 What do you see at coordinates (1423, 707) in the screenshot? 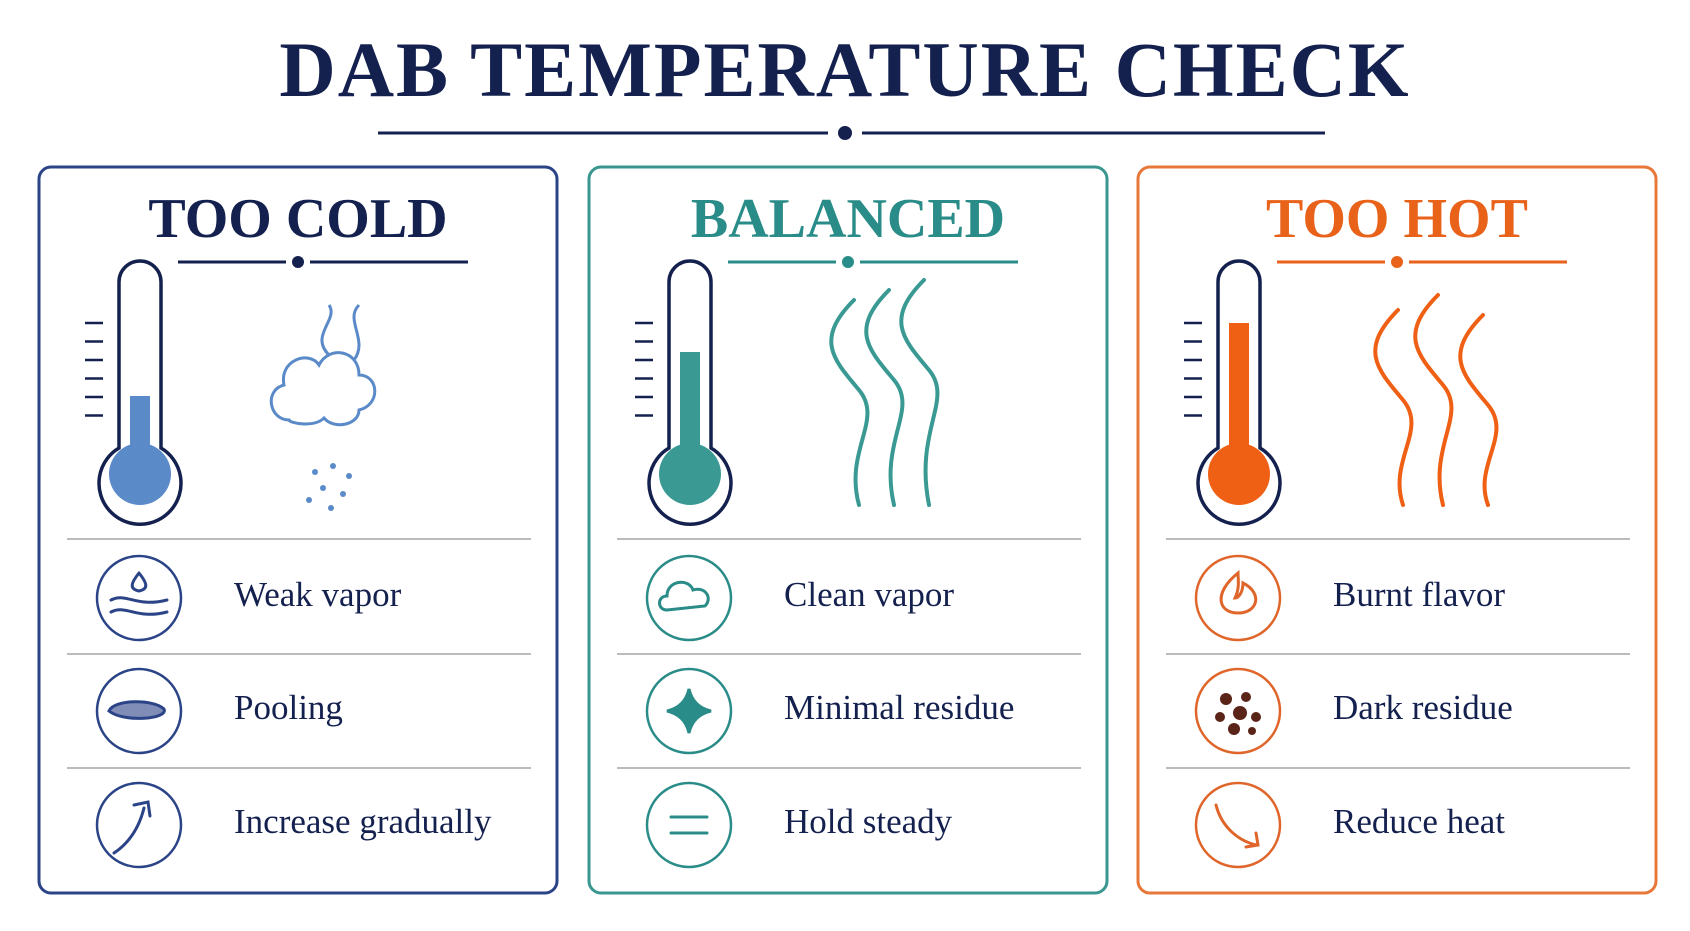
I see `item-label: Dark residue` at bounding box center [1423, 707].